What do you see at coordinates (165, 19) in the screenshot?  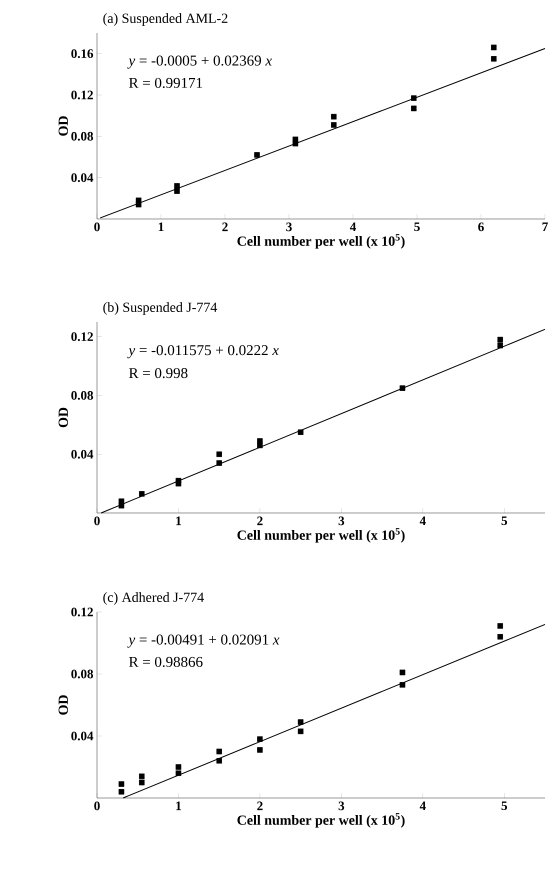 I see `chart-title: (a) Suspended AML-2` at bounding box center [165, 19].